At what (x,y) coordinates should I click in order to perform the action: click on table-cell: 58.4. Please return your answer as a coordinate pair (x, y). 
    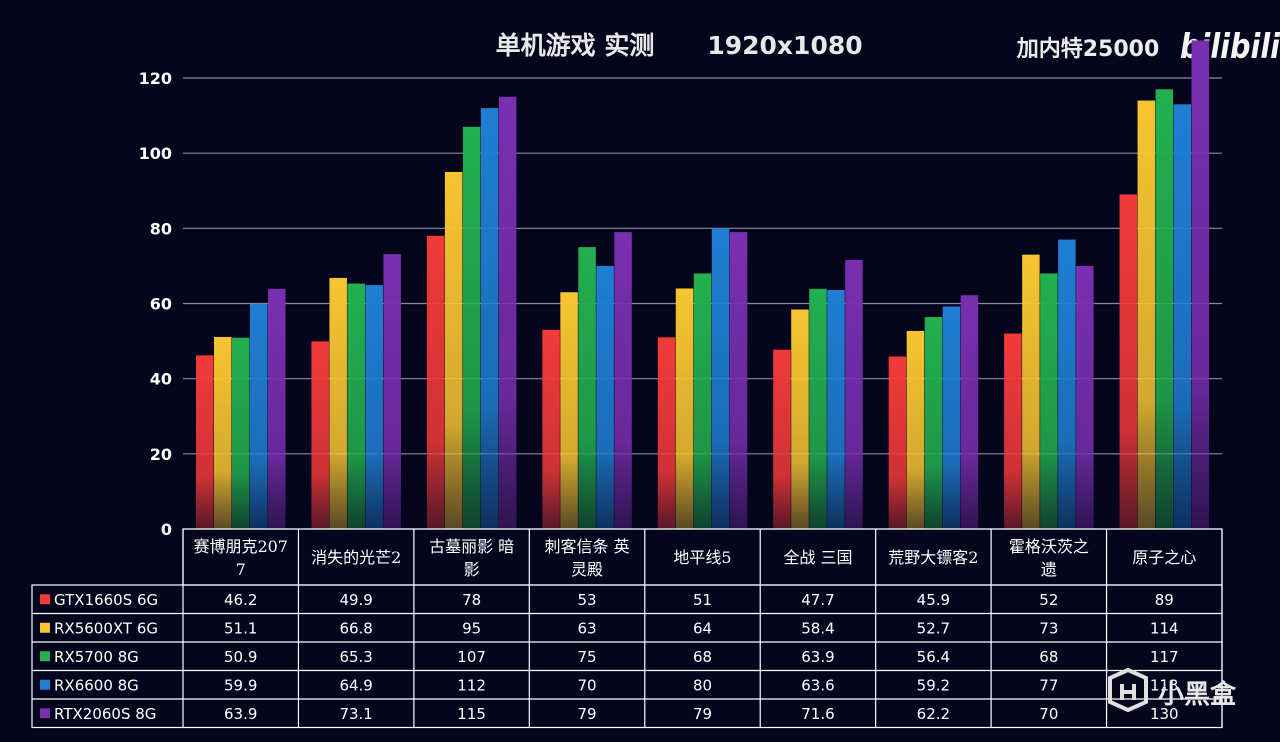
    Looking at the image, I should click on (817, 628).